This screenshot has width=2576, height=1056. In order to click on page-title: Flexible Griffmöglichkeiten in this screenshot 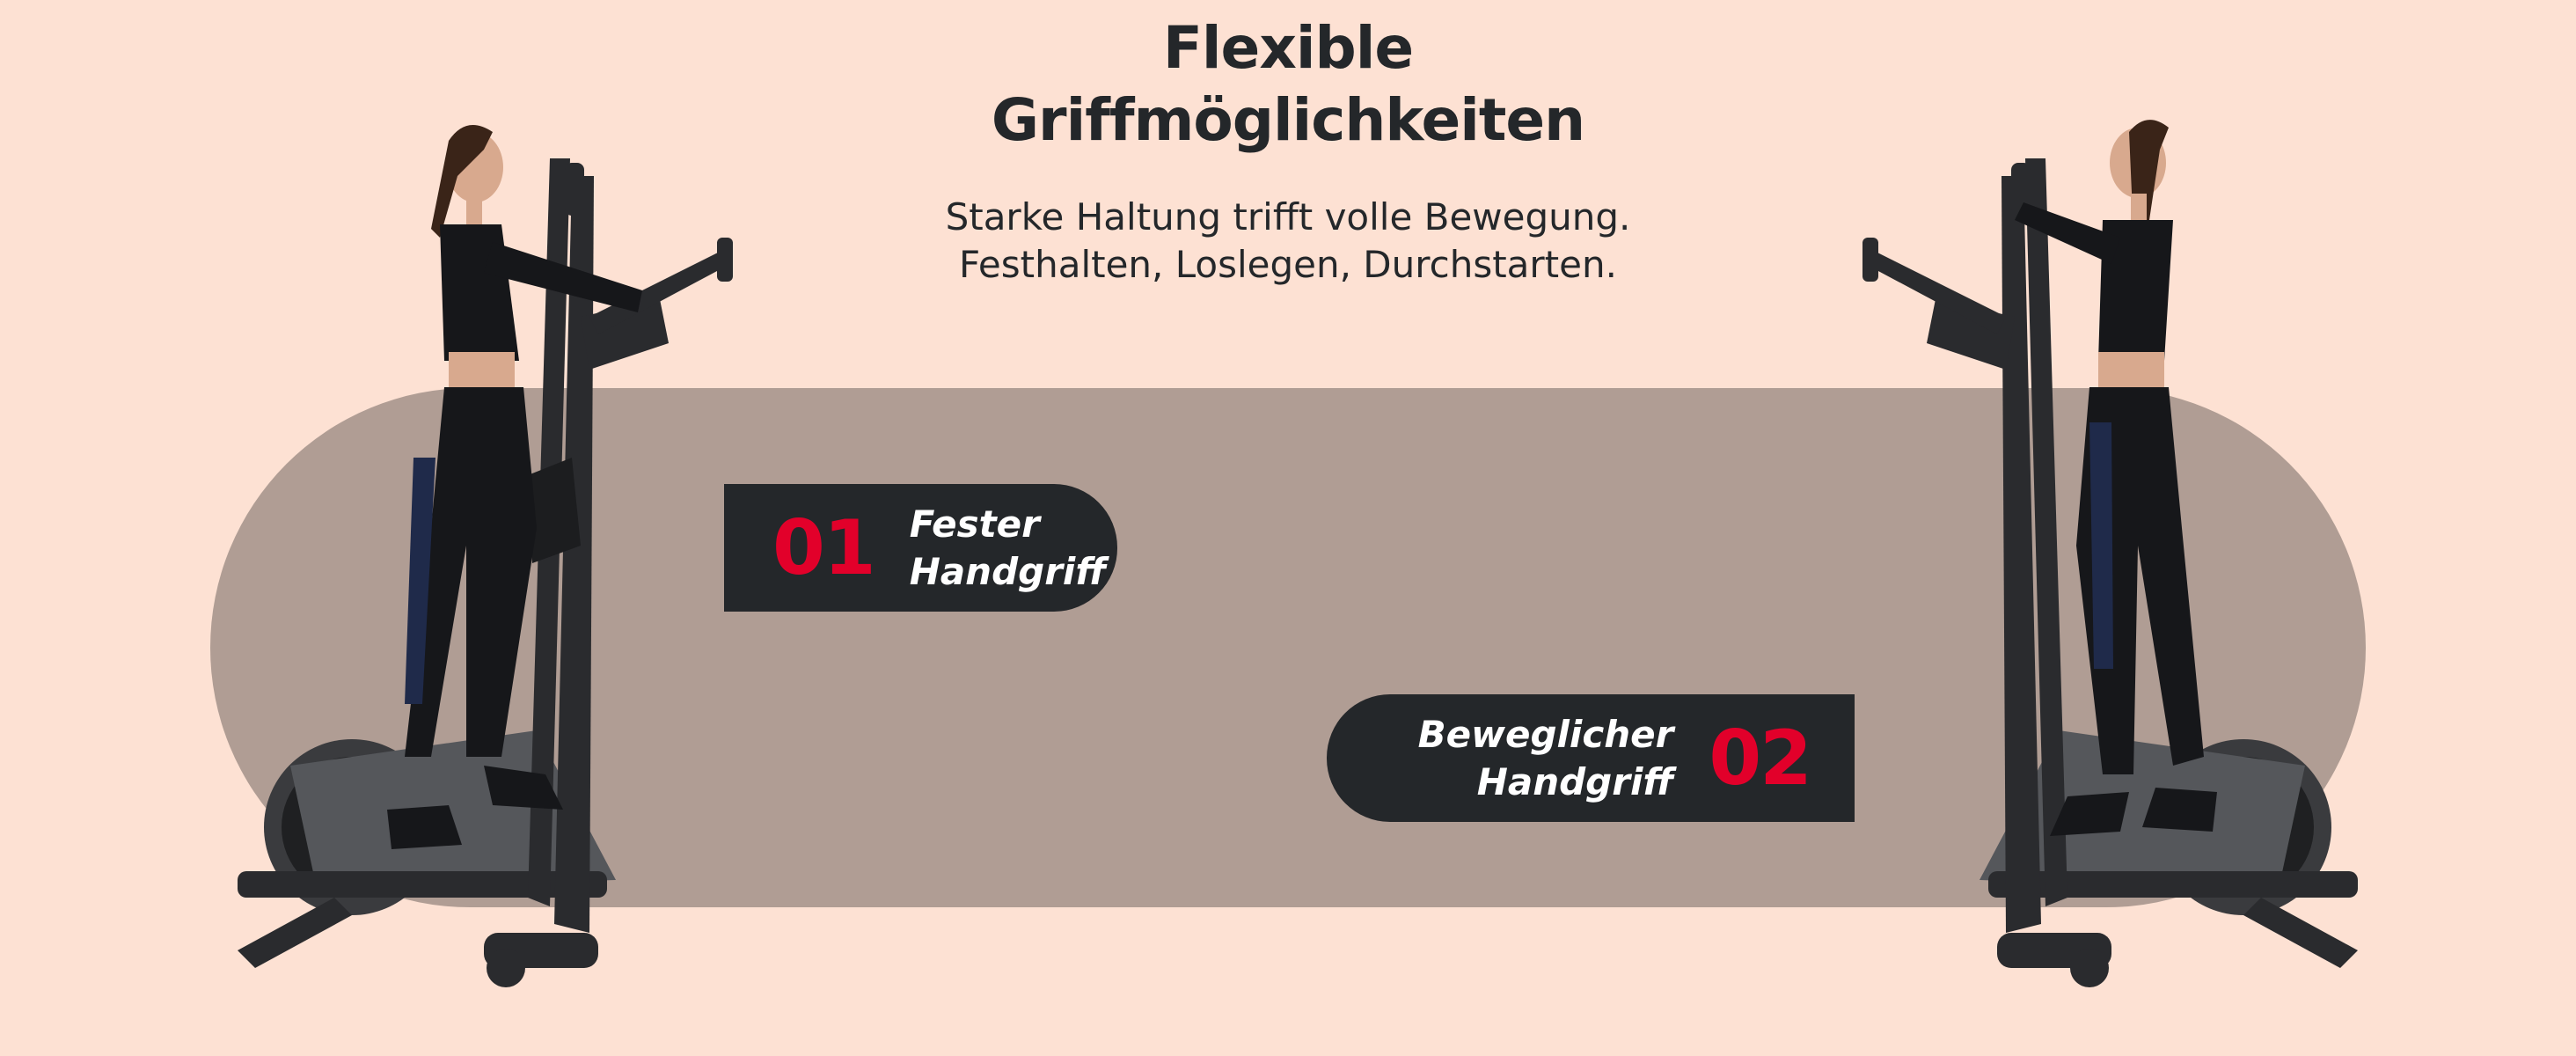, I will do `click(1288, 85)`.